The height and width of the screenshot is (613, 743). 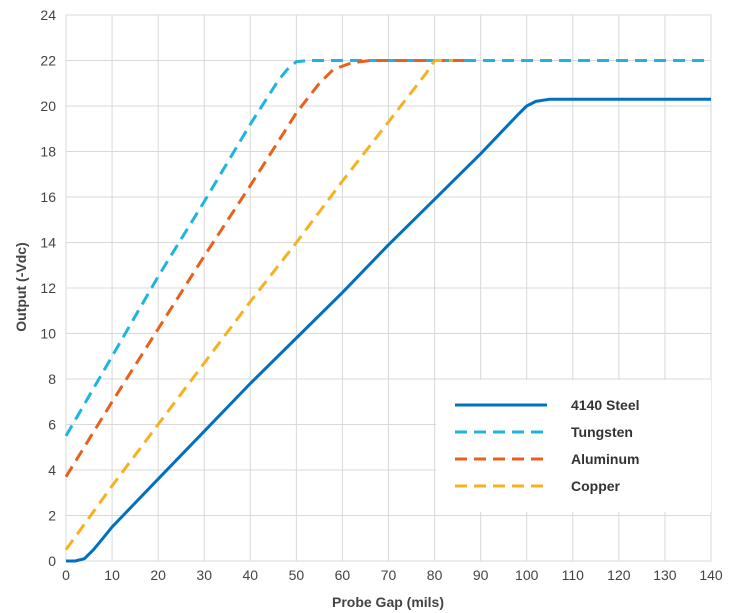 I want to click on y-tick-label: 6, so click(x=52, y=425).